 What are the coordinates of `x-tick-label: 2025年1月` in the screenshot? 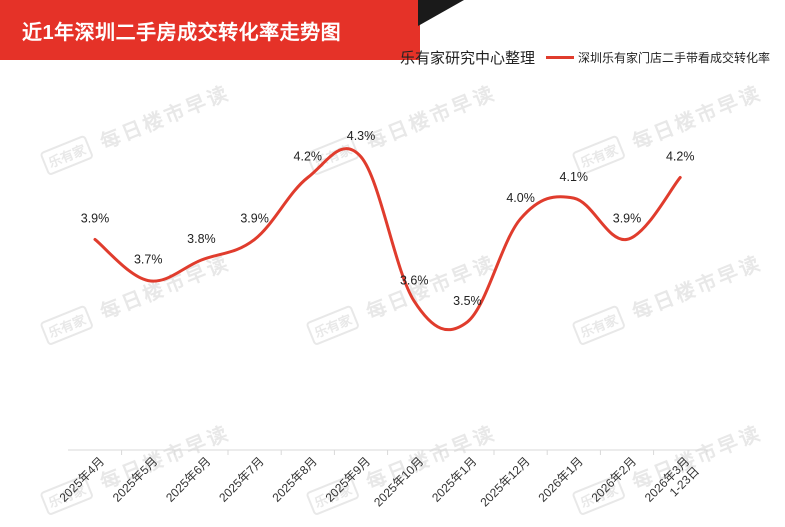 It's located at (454, 479).